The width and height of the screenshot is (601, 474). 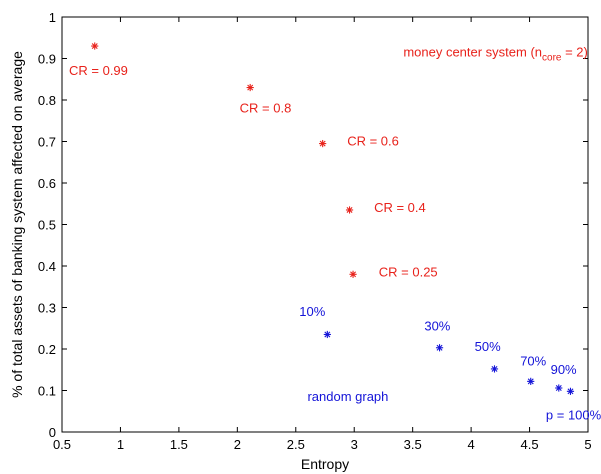 What do you see at coordinates (470, 444) in the screenshot?
I see `x-tick-label: 4` at bounding box center [470, 444].